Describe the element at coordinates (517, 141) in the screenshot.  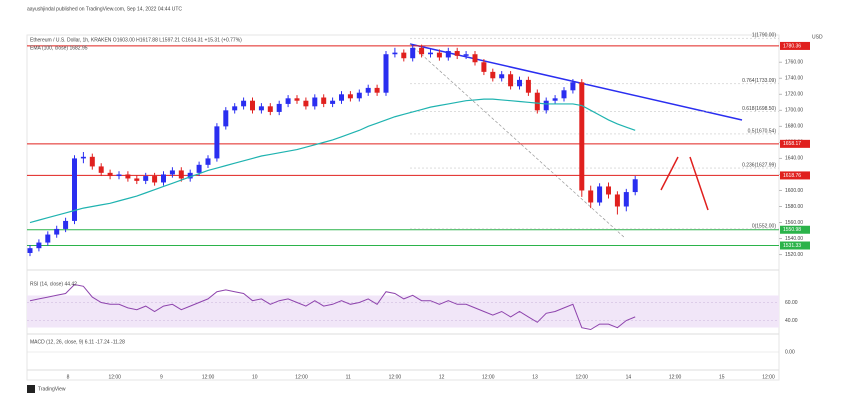
I see `fib-diagonal` at that location.